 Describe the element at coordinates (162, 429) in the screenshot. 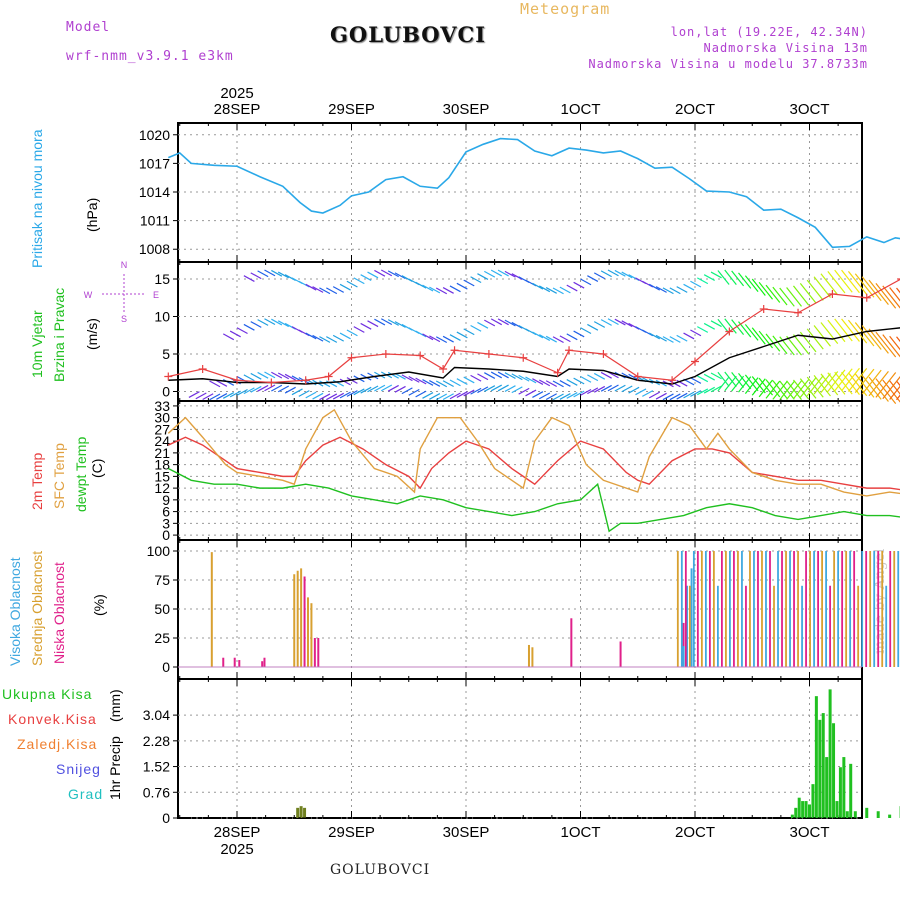

I see `y-tick-label: 27` at that location.